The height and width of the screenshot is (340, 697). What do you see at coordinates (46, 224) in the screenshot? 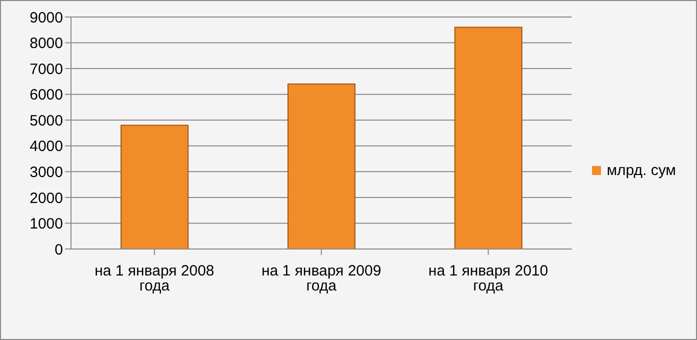
I see `y-tick-label: 1000` at bounding box center [46, 224].